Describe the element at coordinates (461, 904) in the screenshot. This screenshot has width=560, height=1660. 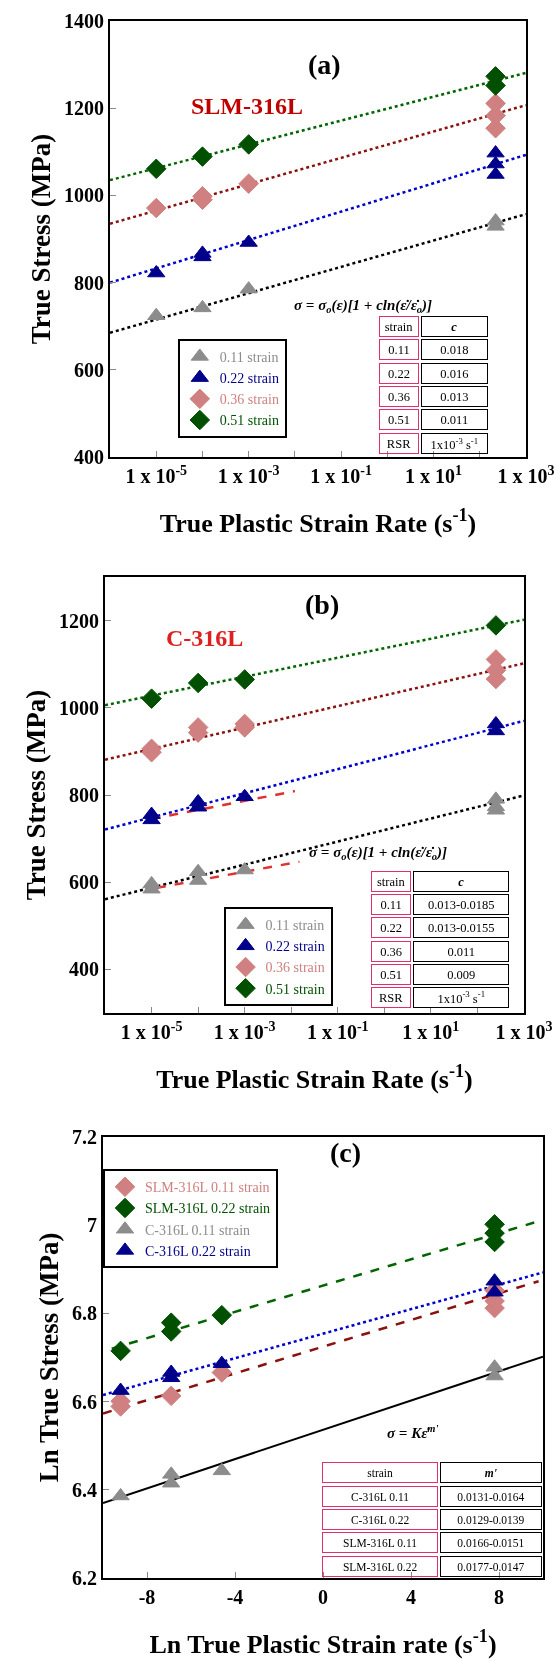
I see `annotation: 0.013-0.0185` at that location.